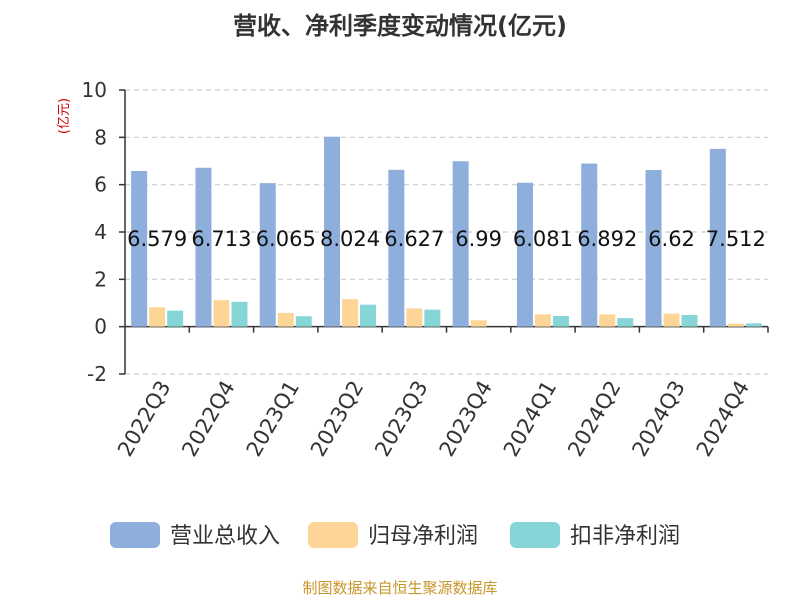  I want to click on x-tick-label: 2023Q4, so click(466, 419).